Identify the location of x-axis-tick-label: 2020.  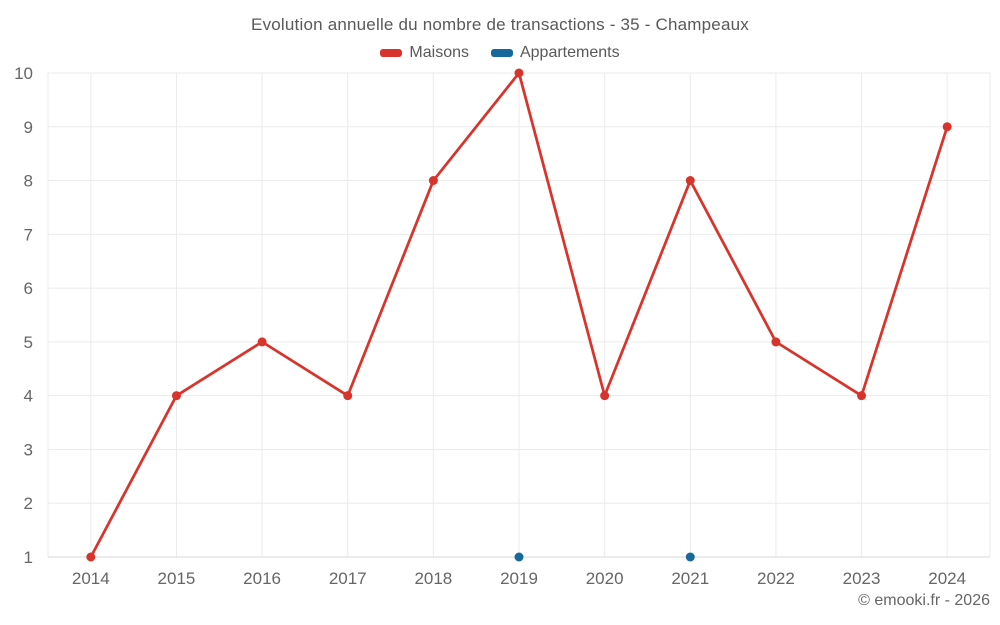
(605, 578).